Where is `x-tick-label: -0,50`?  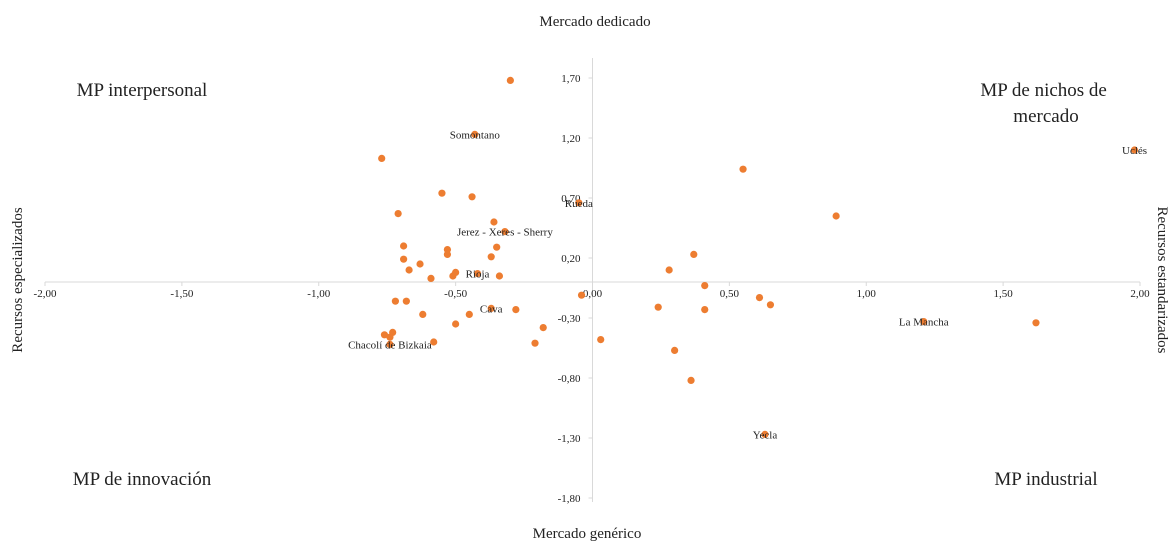 x-tick-label: -0,50 is located at coordinates (455, 294).